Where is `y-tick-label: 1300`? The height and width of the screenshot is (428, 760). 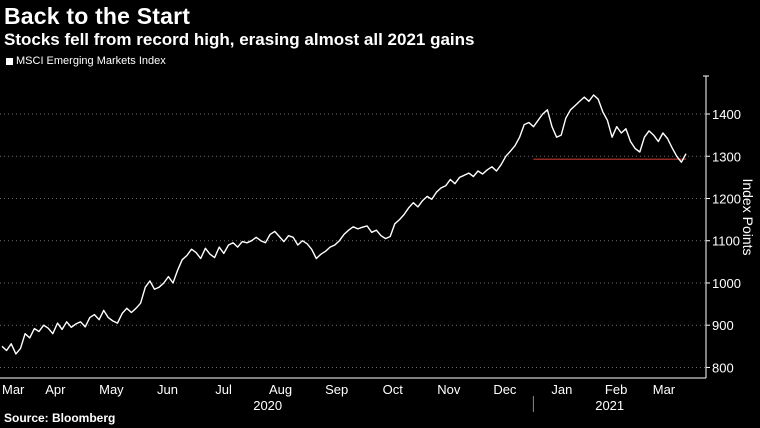
y-tick-label: 1300 is located at coordinates (726, 156).